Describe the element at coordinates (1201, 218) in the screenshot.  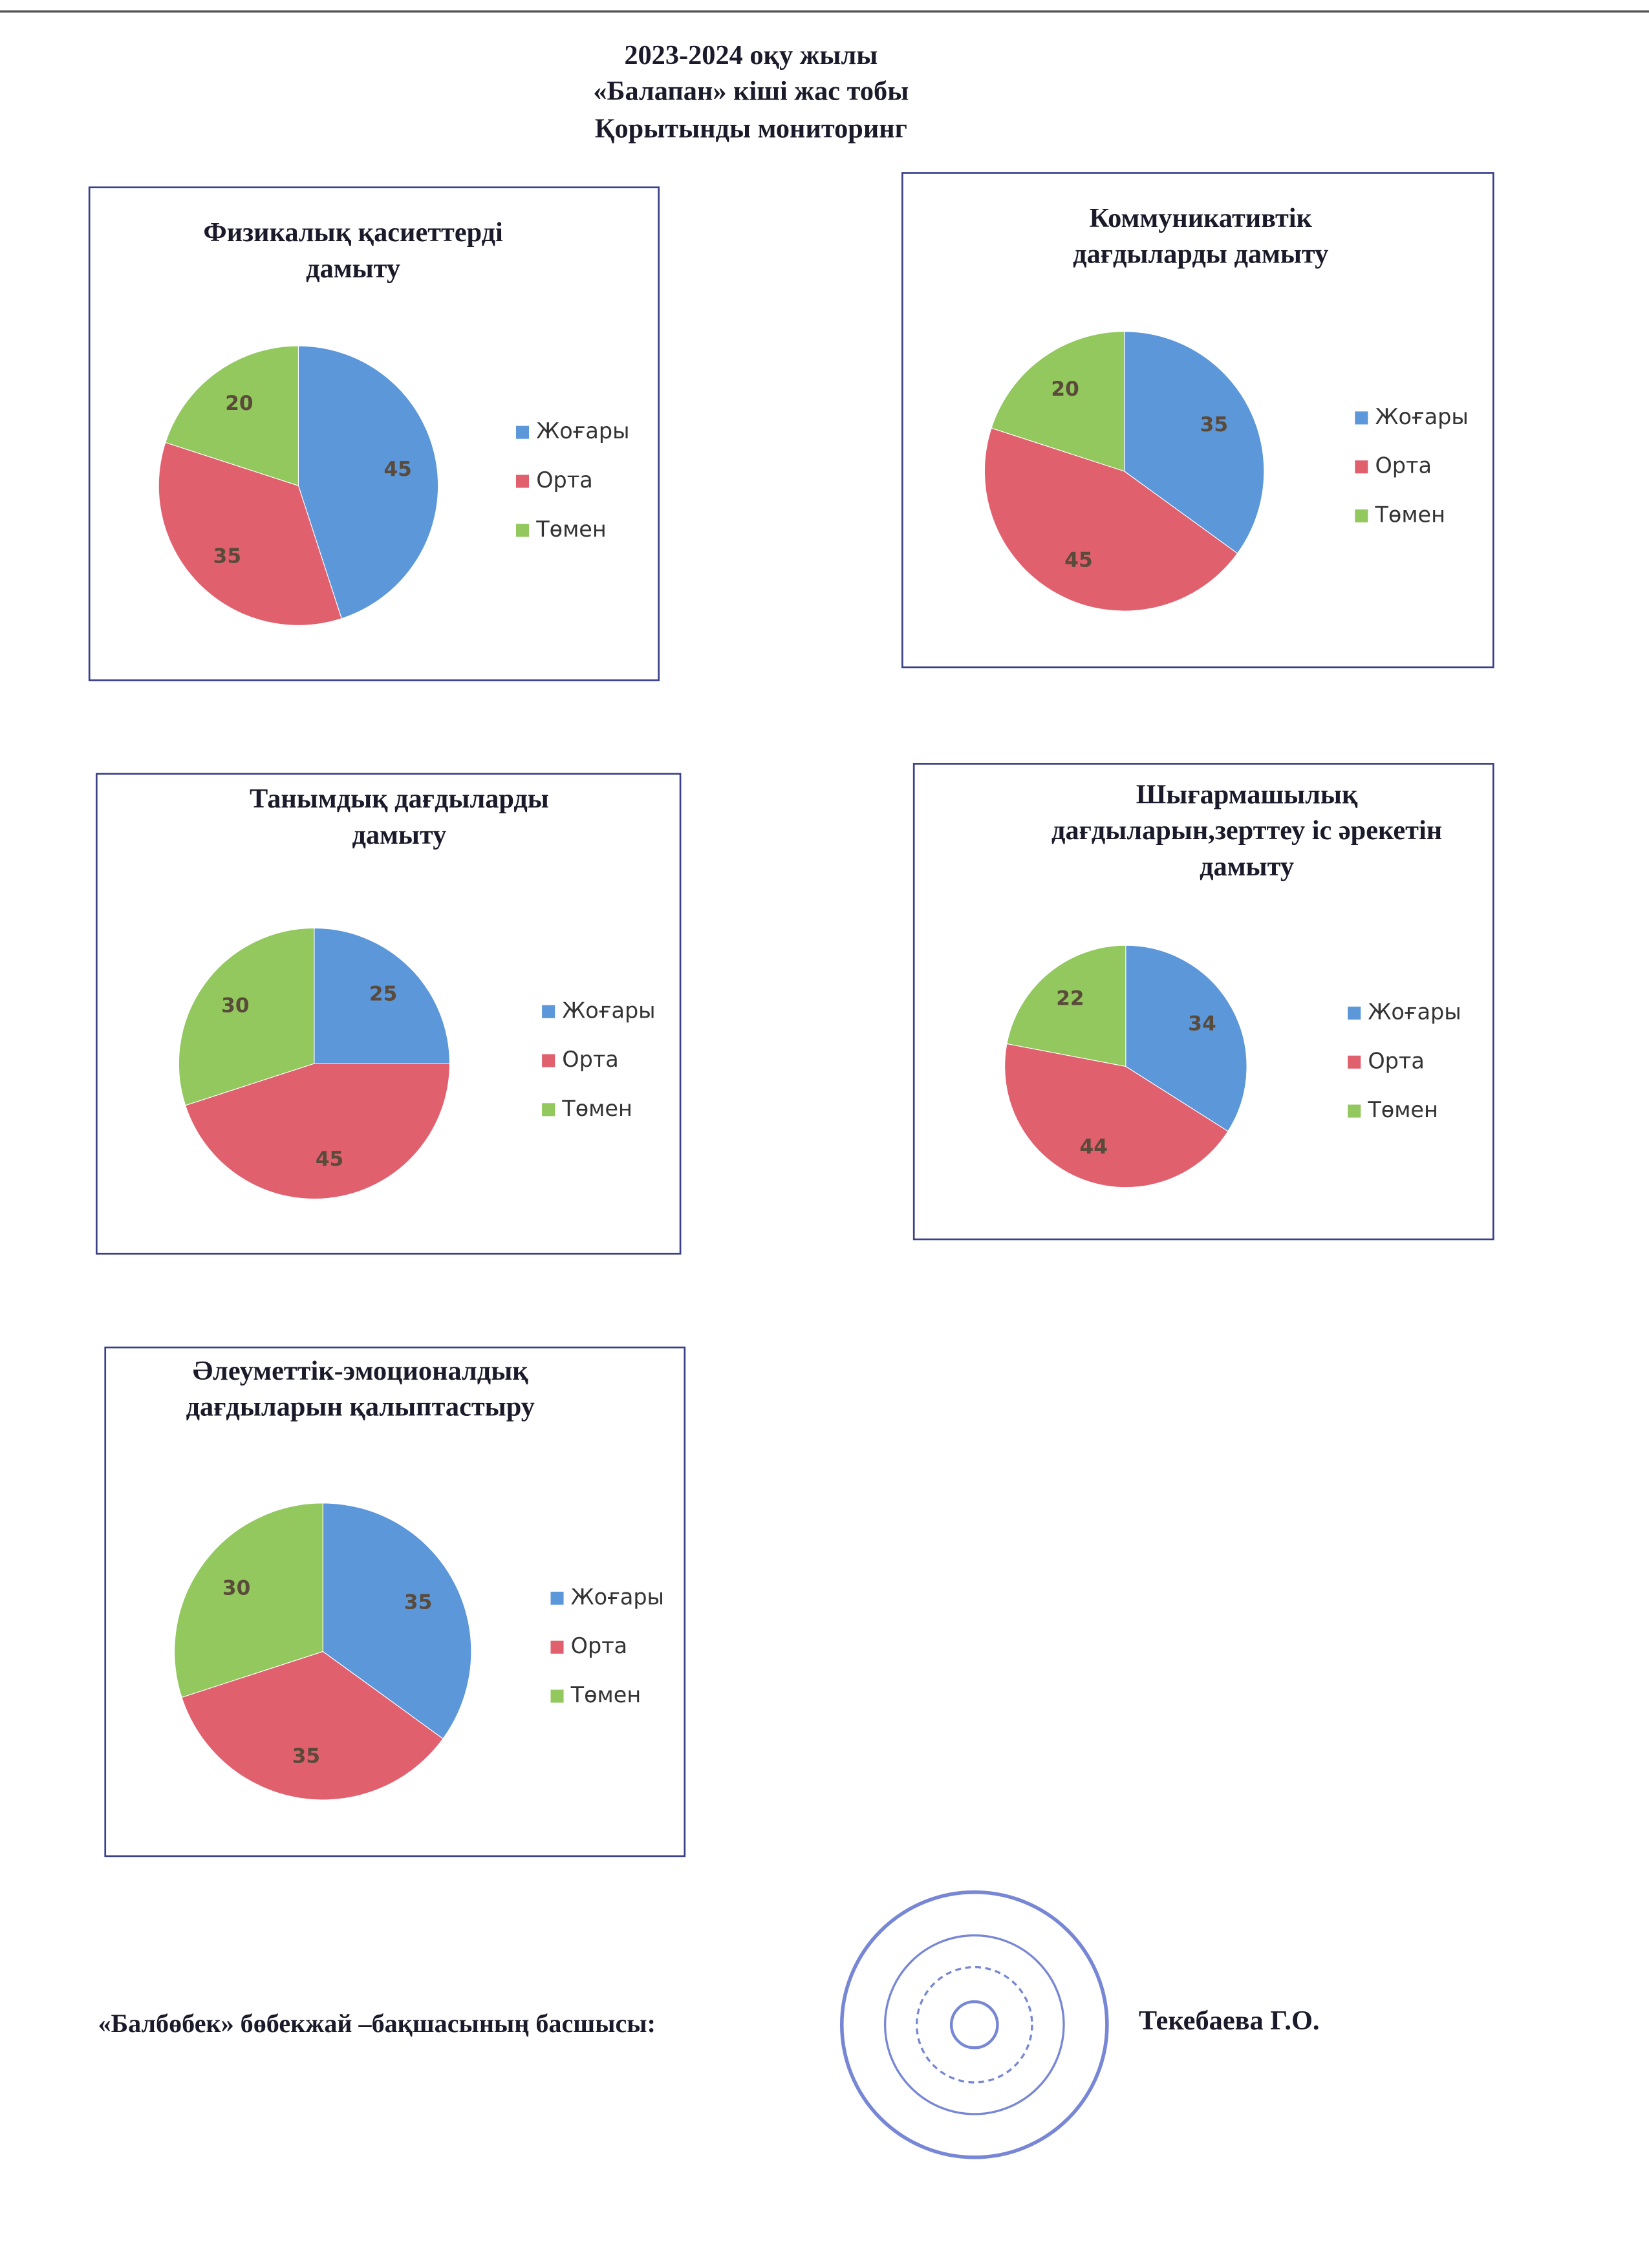
I see `chart-title: Коммуникативтік` at that location.